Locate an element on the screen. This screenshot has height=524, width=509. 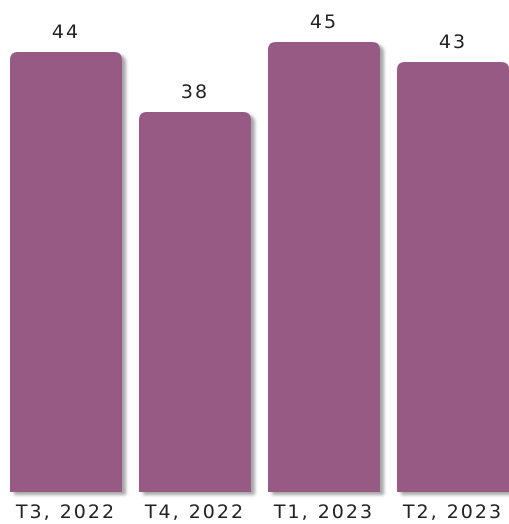
value-label-1: 38 is located at coordinates (195, 92).